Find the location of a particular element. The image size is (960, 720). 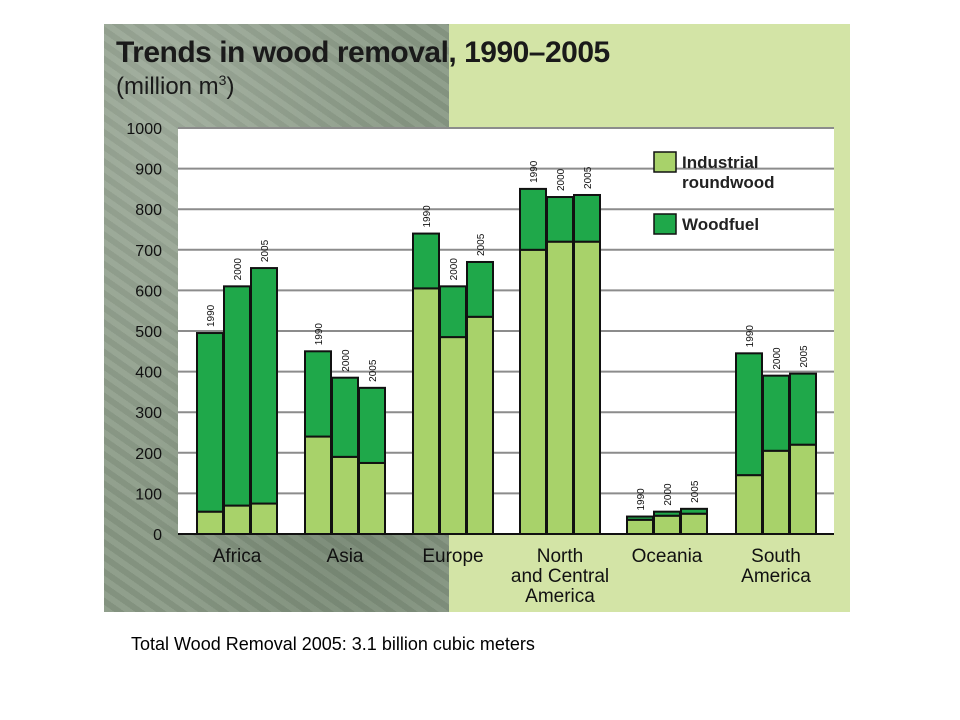

group-label: Europe is located at coordinates (452, 556).